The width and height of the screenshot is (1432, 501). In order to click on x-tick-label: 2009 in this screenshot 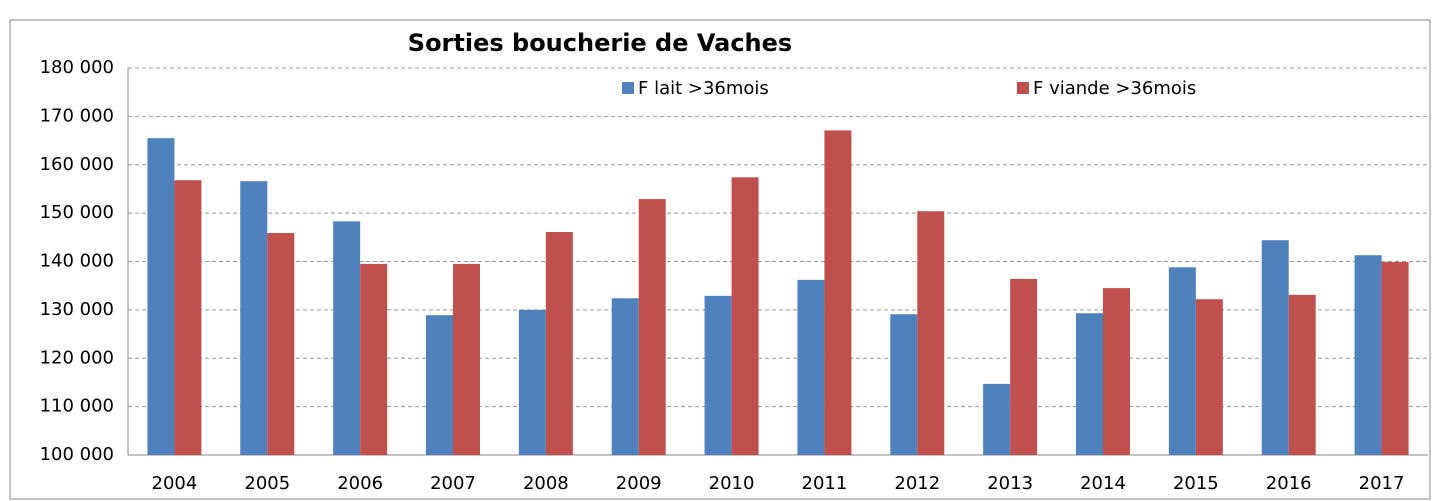, I will do `click(639, 483)`.